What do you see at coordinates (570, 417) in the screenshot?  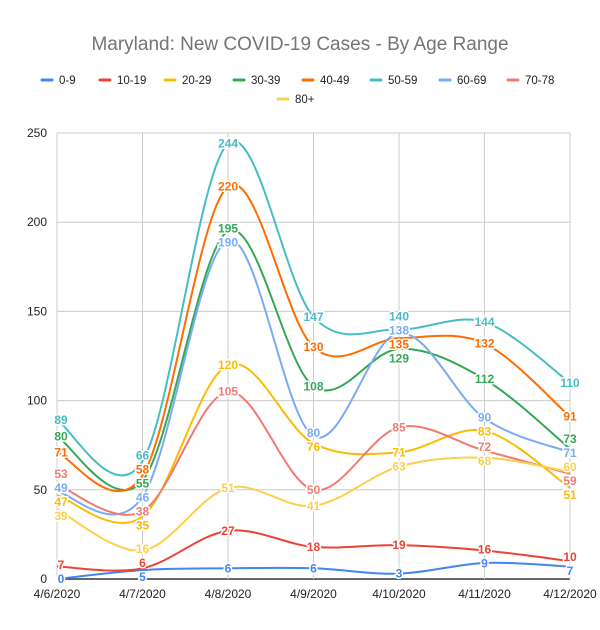 I see `data-label: 91` at bounding box center [570, 417].